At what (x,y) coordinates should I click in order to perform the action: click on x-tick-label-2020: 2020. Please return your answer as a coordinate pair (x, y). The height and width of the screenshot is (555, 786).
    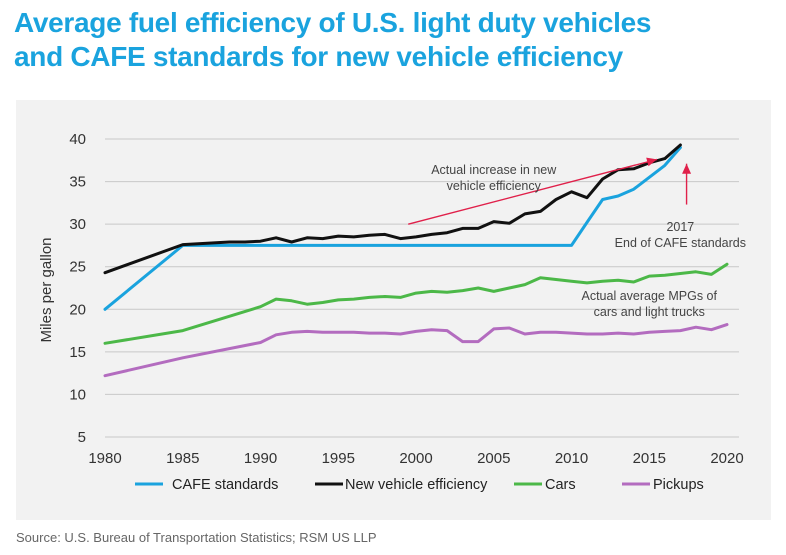
    Looking at the image, I should click on (726, 458).